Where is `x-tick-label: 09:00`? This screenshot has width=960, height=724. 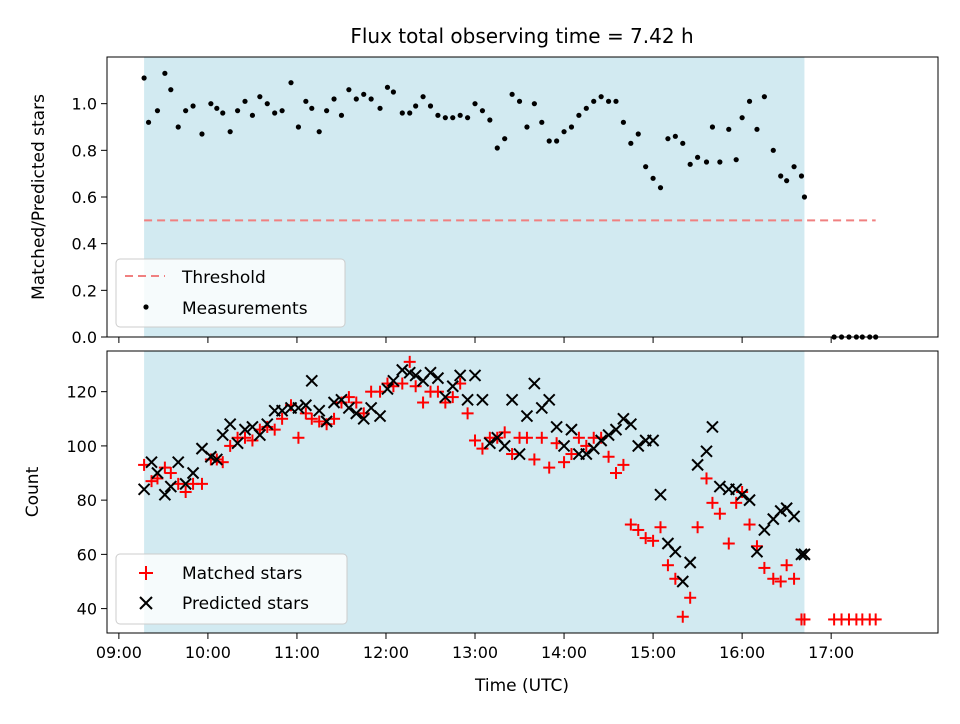 x-tick-label: 09:00 is located at coordinates (119, 652).